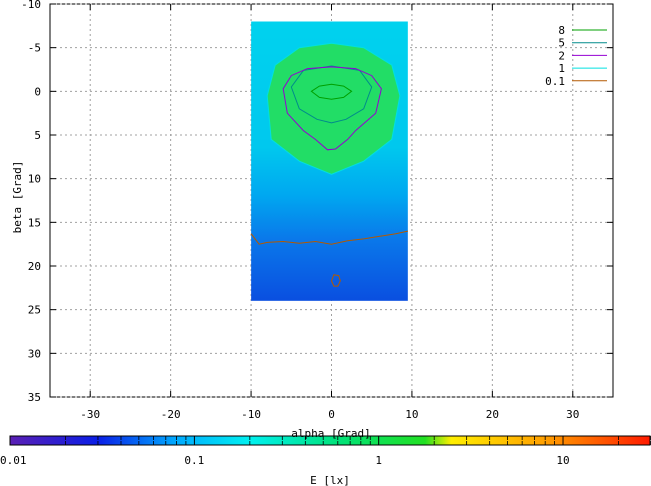 The height and width of the screenshot is (486, 651). I want to click on x-tick-label: 0, so click(331, 414).